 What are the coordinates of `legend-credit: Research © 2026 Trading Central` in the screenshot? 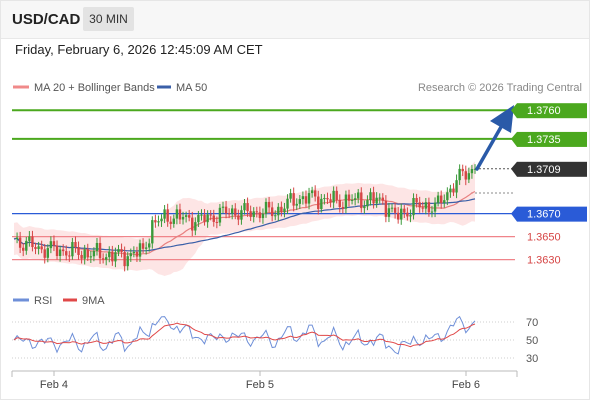 It's located at (500, 88).